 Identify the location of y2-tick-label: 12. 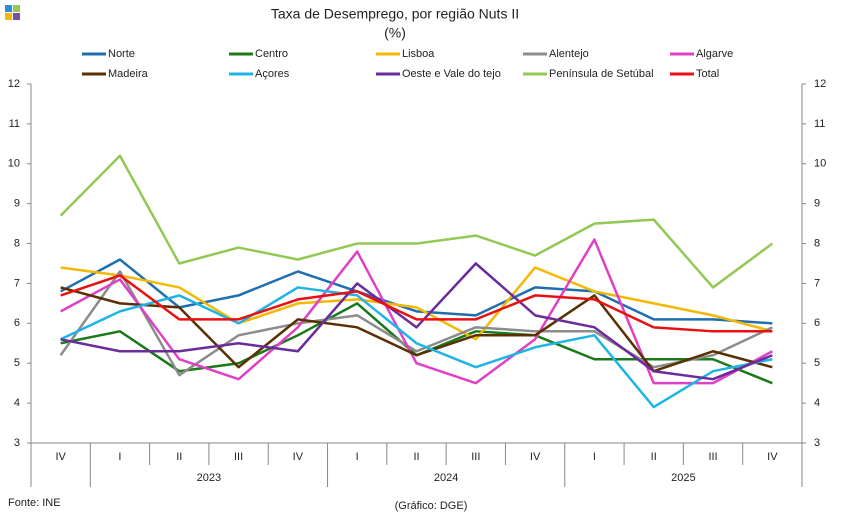
(820, 84).